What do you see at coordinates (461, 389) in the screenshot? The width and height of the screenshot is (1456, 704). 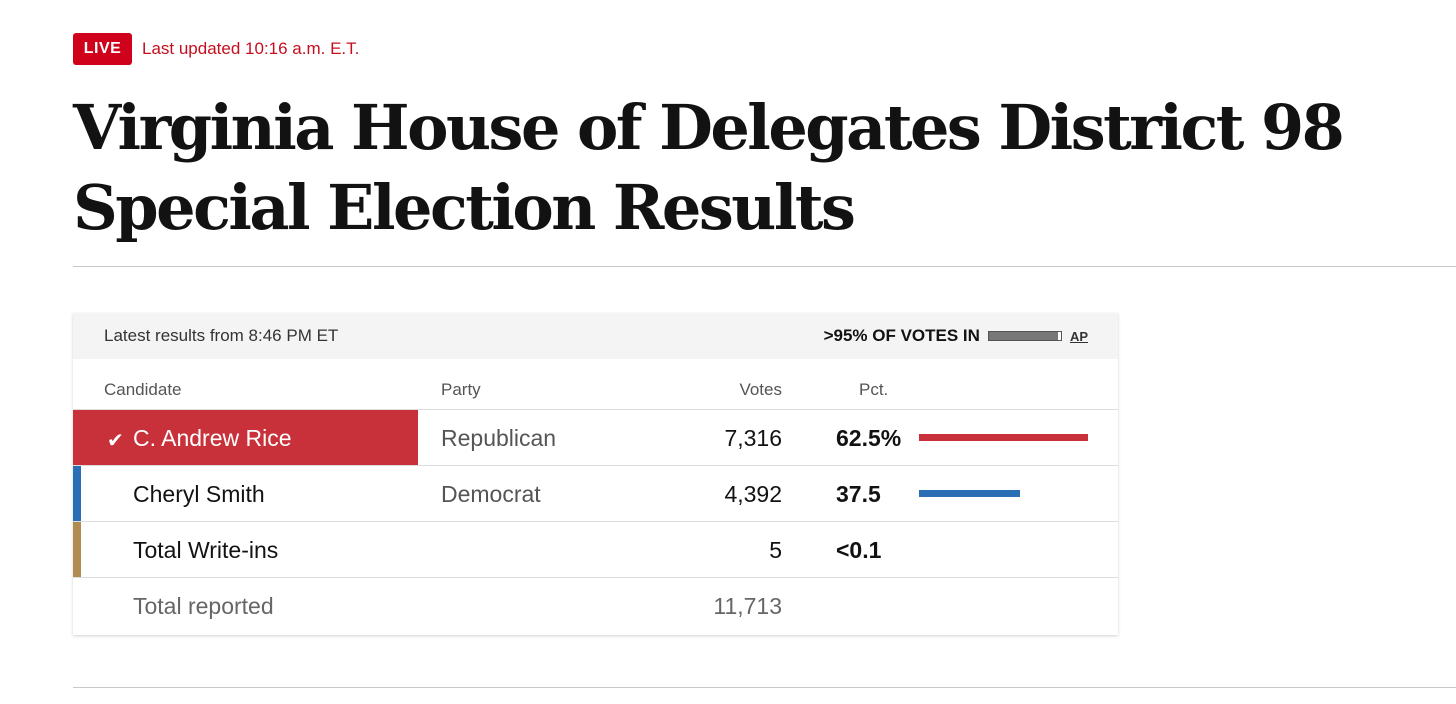 I see `header-party: Party` at bounding box center [461, 389].